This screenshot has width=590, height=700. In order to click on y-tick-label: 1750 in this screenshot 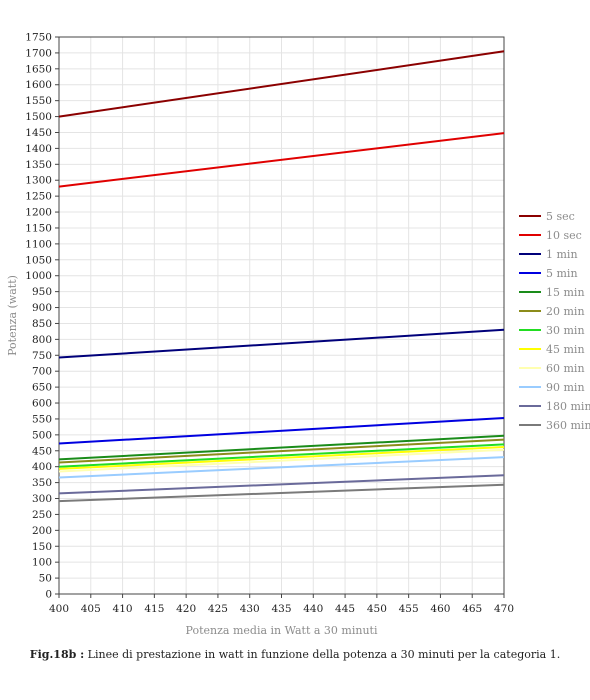, I will do `click(38, 38)`.